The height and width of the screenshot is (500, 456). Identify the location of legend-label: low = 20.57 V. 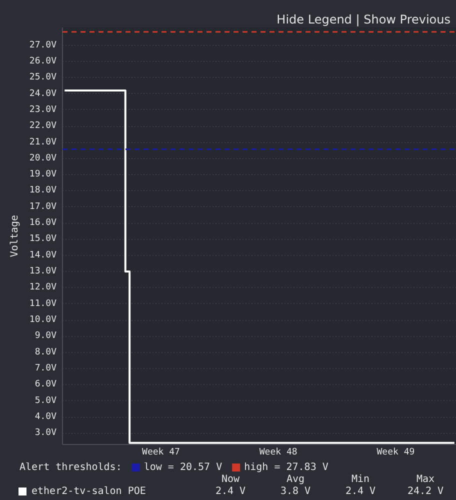
(183, 467).